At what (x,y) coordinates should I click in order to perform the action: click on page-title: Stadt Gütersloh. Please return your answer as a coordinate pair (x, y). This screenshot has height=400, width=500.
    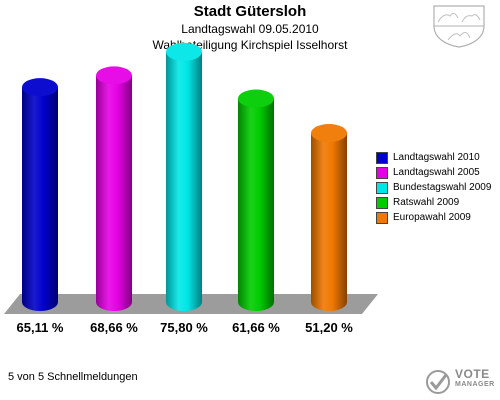
    Looking at the image, I should click on (250, 11).